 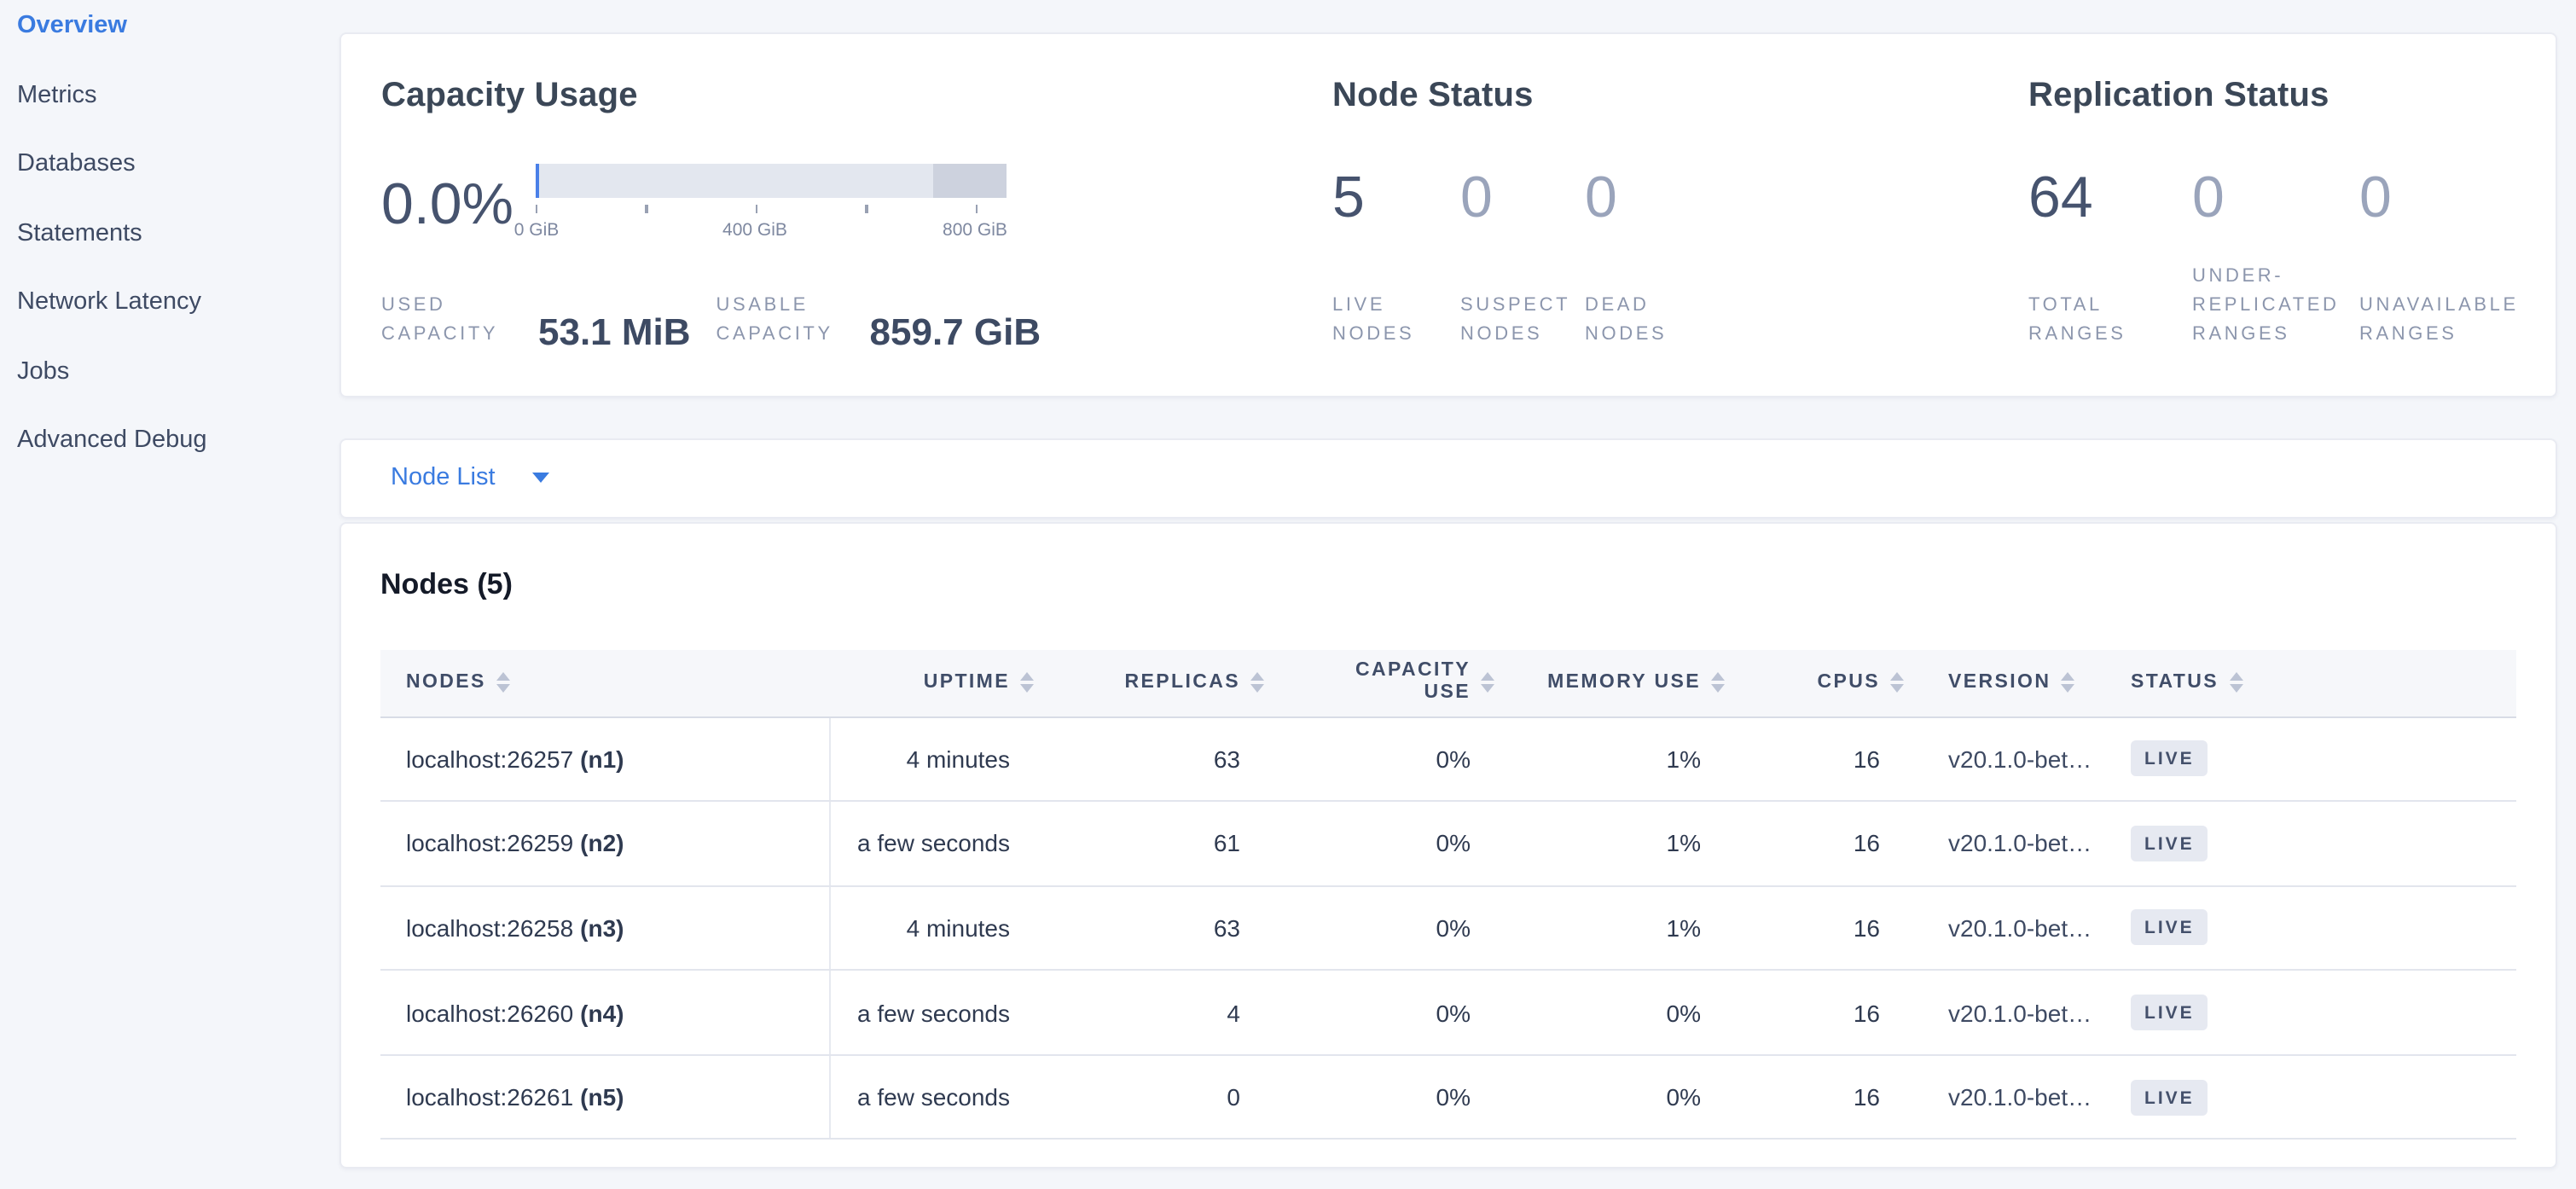 What do you see at coordinates (1626, 319) in the screenshot?
I see `dead-nodes-label: DEAD NODES` at bounding box center [1626, 319].